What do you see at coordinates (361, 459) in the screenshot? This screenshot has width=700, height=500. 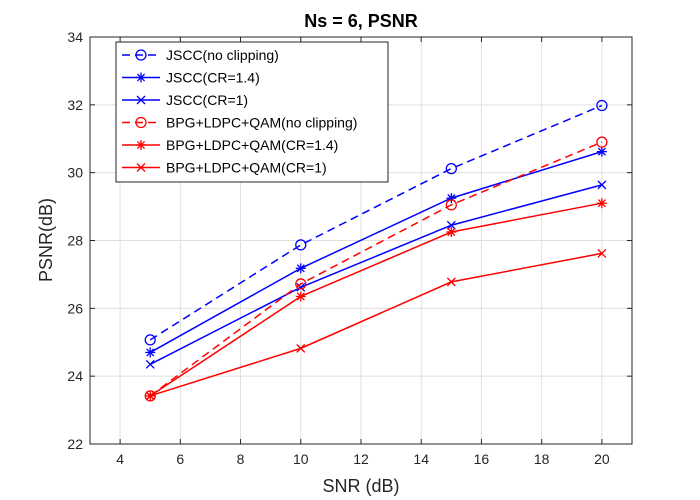 I see `x-tick-label: 12` at bounding box center [361, 459].